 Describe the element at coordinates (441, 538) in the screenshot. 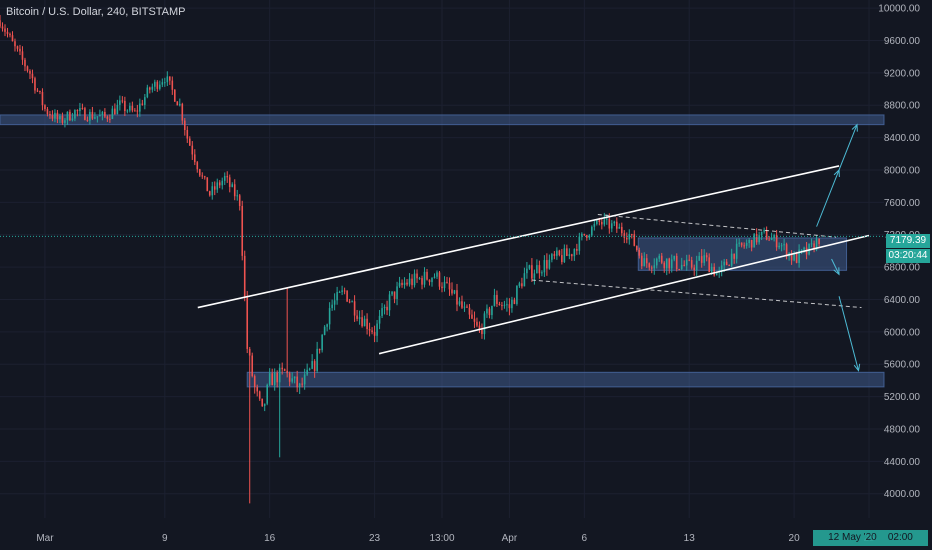

I see `time-tick-label: 13:00` at that location.